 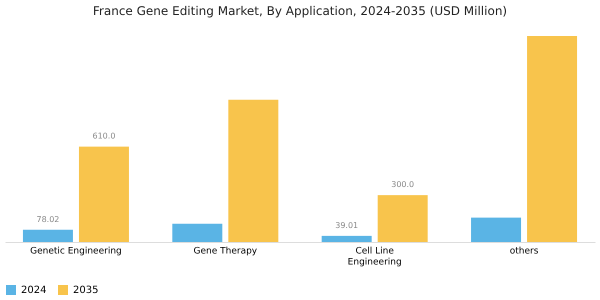 I want to click on x-tick-label: Cell Line Engineering, so click(x=375, y=257).